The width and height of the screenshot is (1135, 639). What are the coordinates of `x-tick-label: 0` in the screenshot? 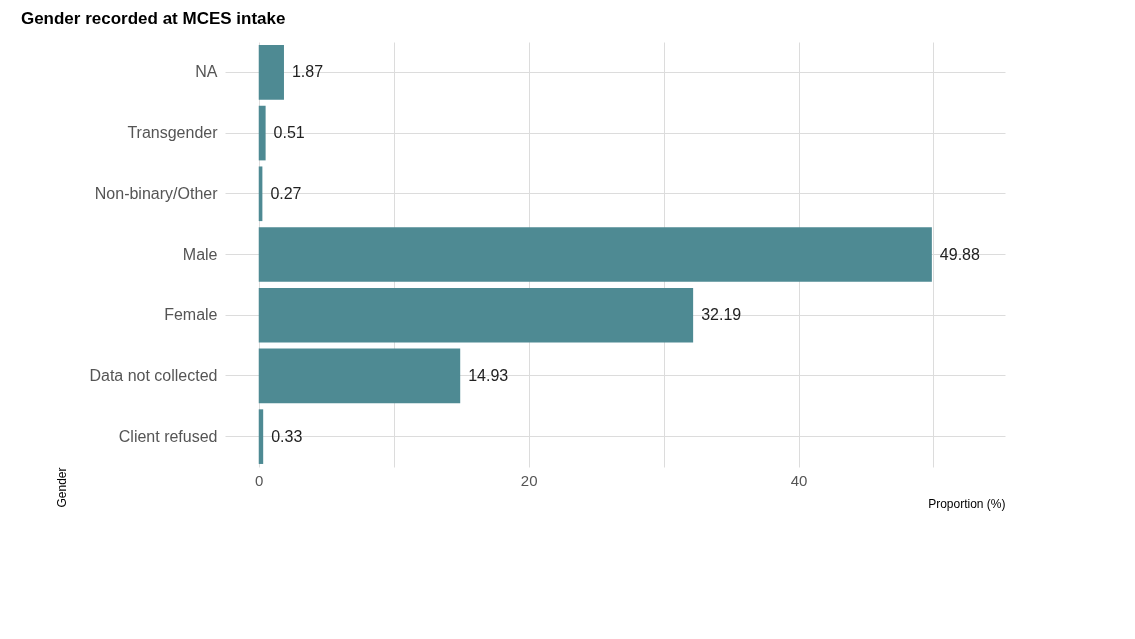 It's located at (259, 480).